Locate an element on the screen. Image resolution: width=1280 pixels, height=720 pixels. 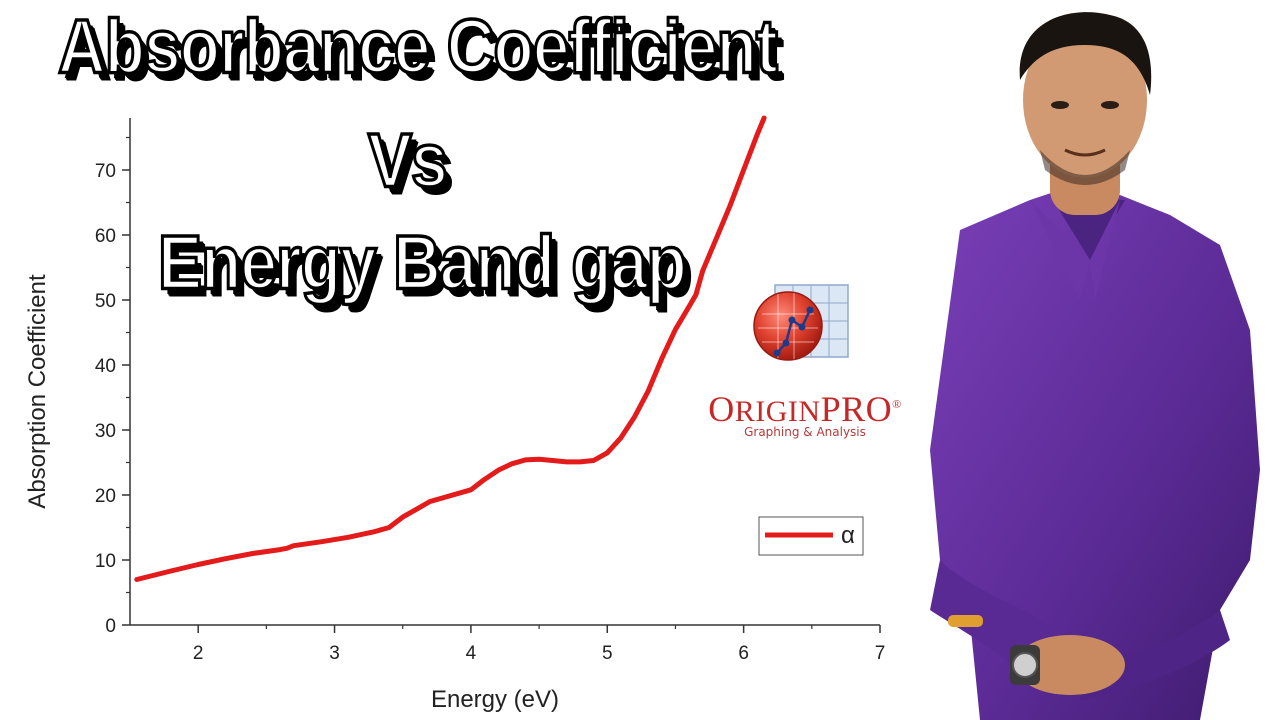
legend-entry-alpha: α is located at coordinates (848, 535).